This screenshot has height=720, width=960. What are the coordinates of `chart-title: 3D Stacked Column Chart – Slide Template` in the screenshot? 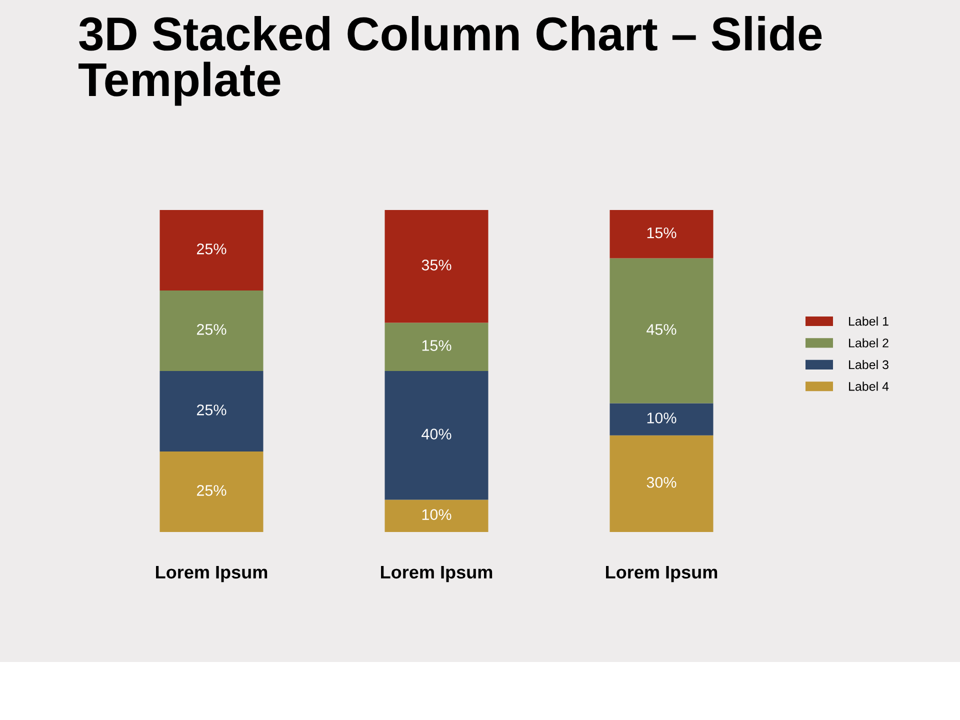 It's located at (450, 61).